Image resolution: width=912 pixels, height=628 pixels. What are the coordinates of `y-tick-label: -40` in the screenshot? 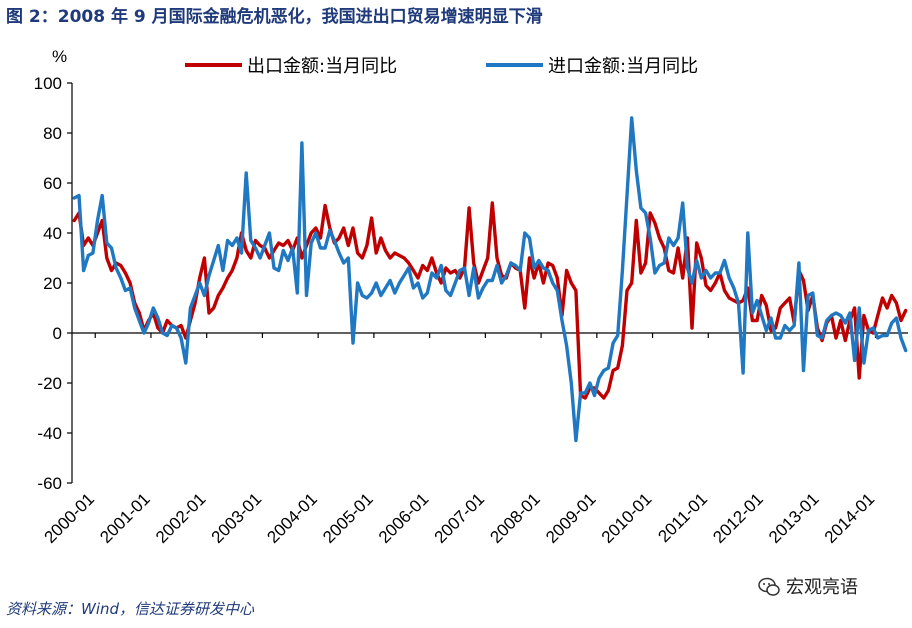 It's located at (49, 433).